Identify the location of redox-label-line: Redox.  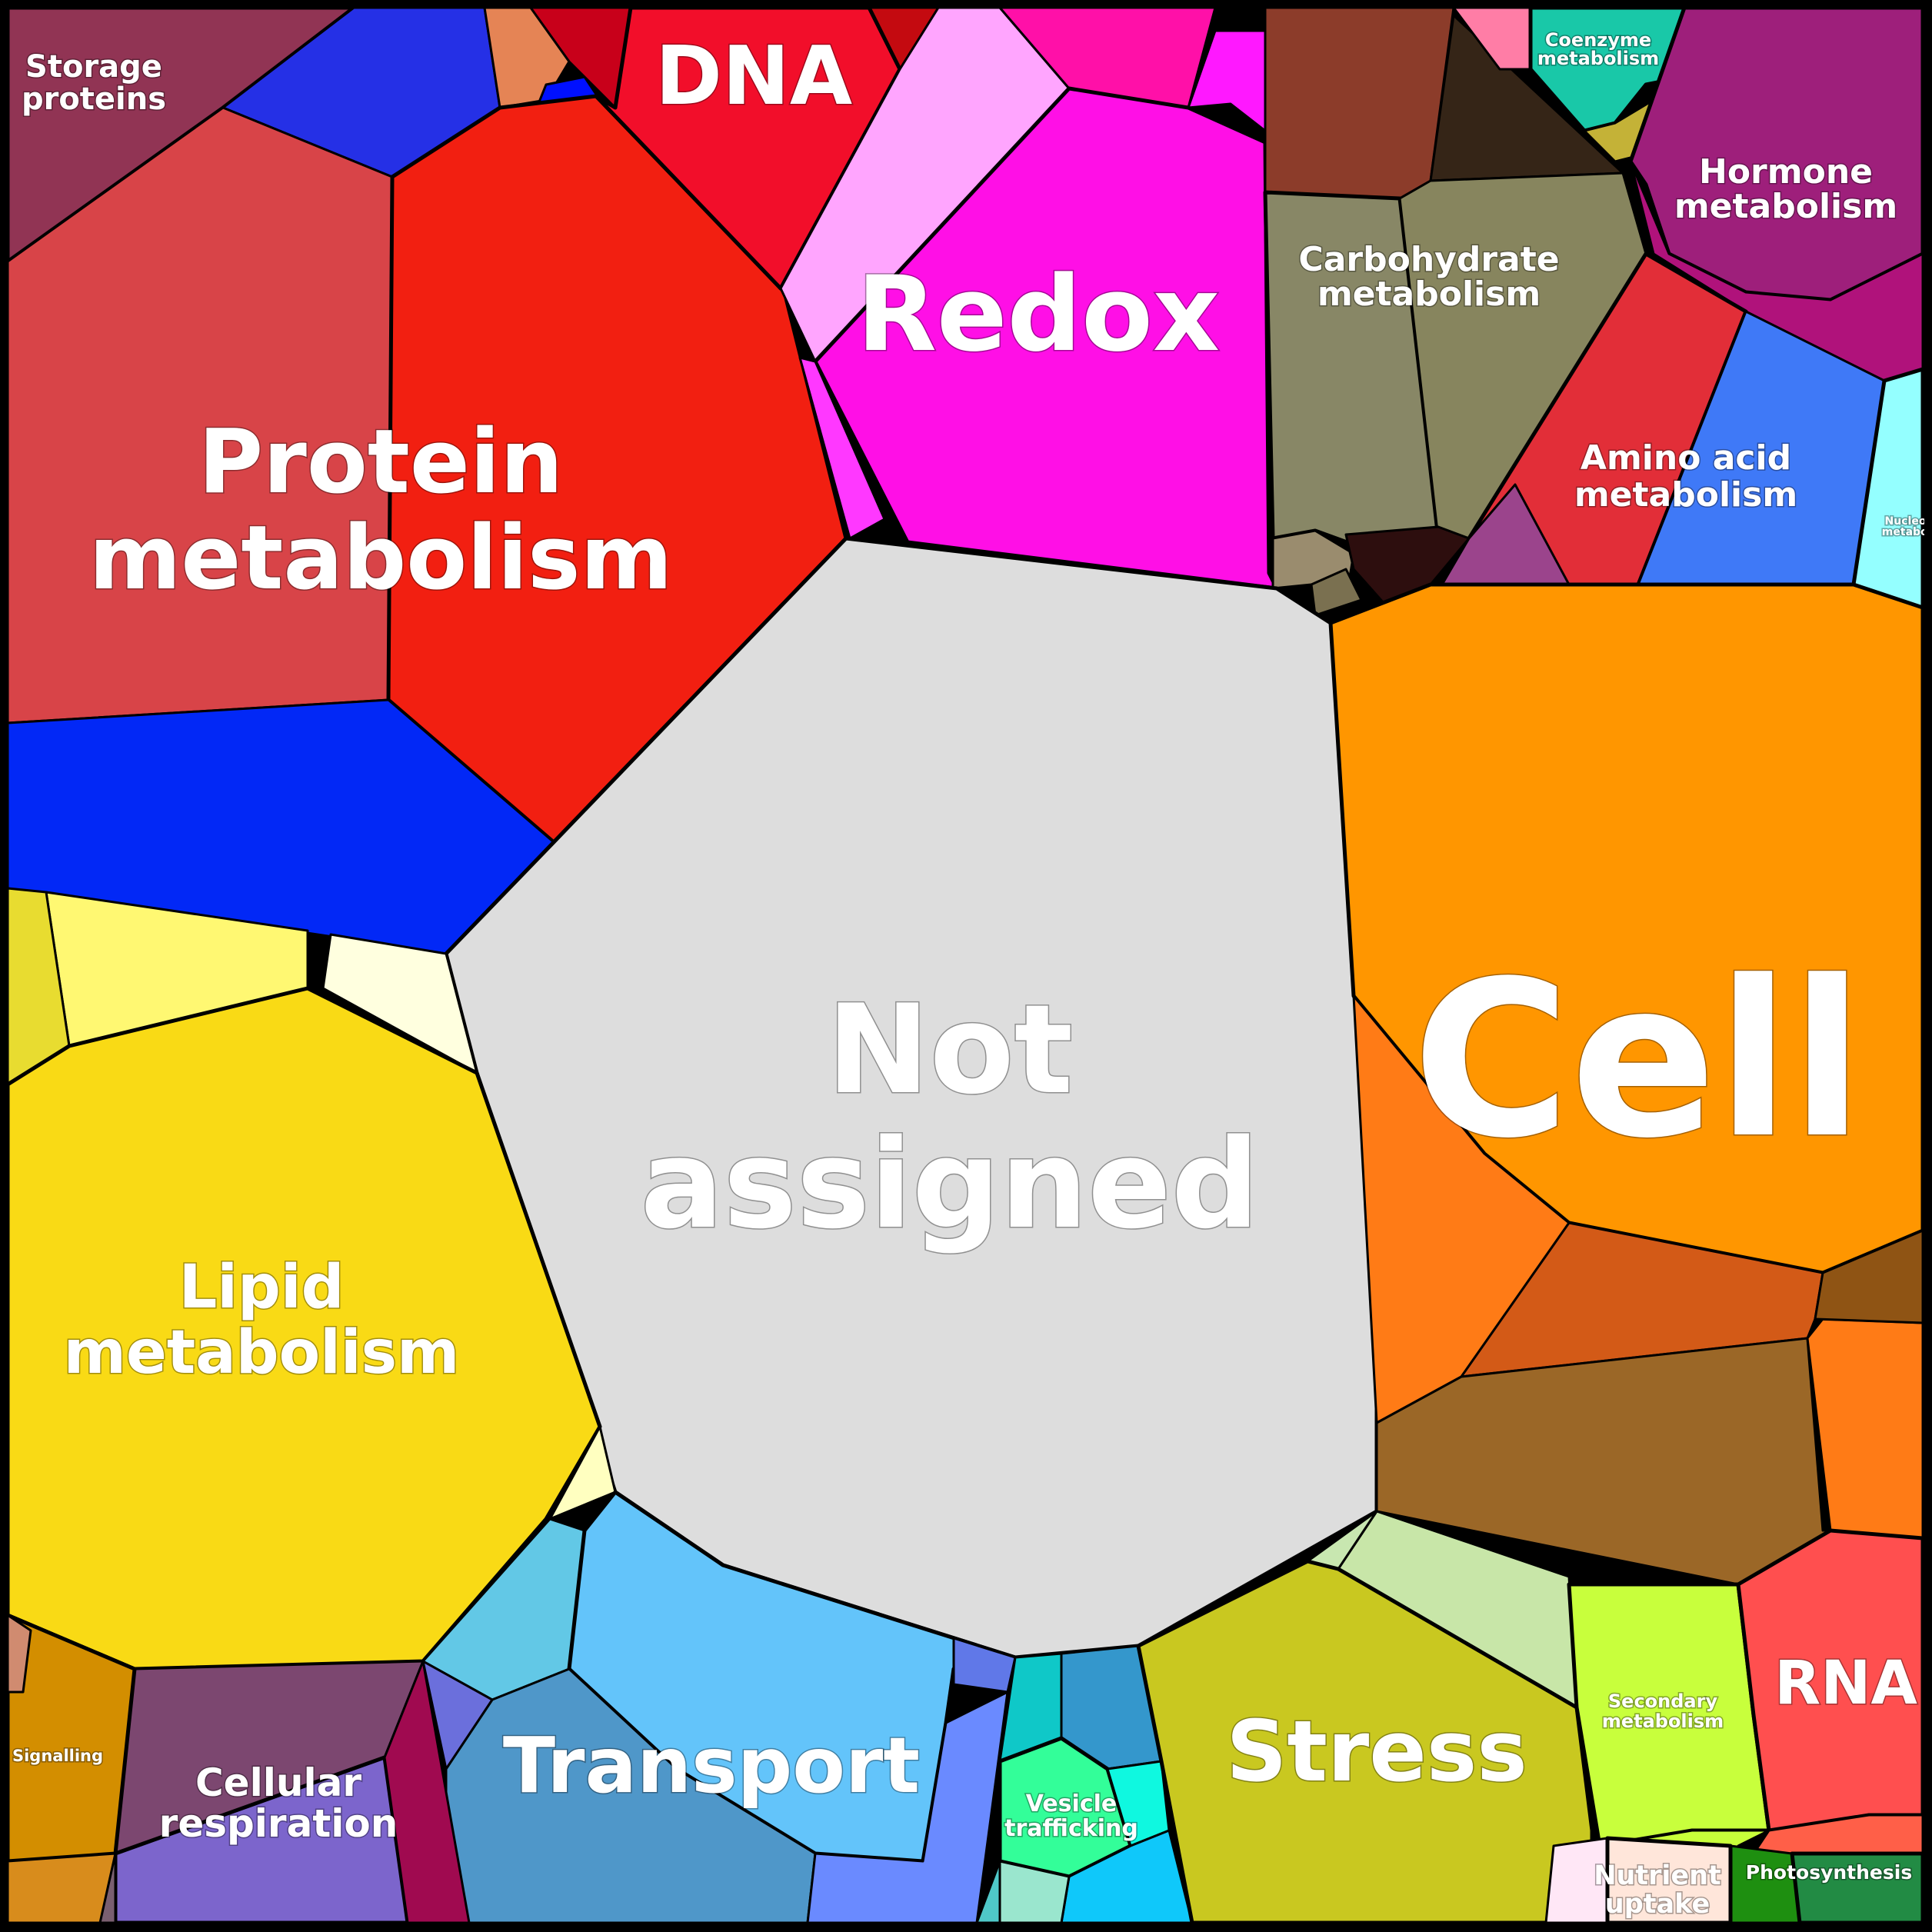
(1038, 314).